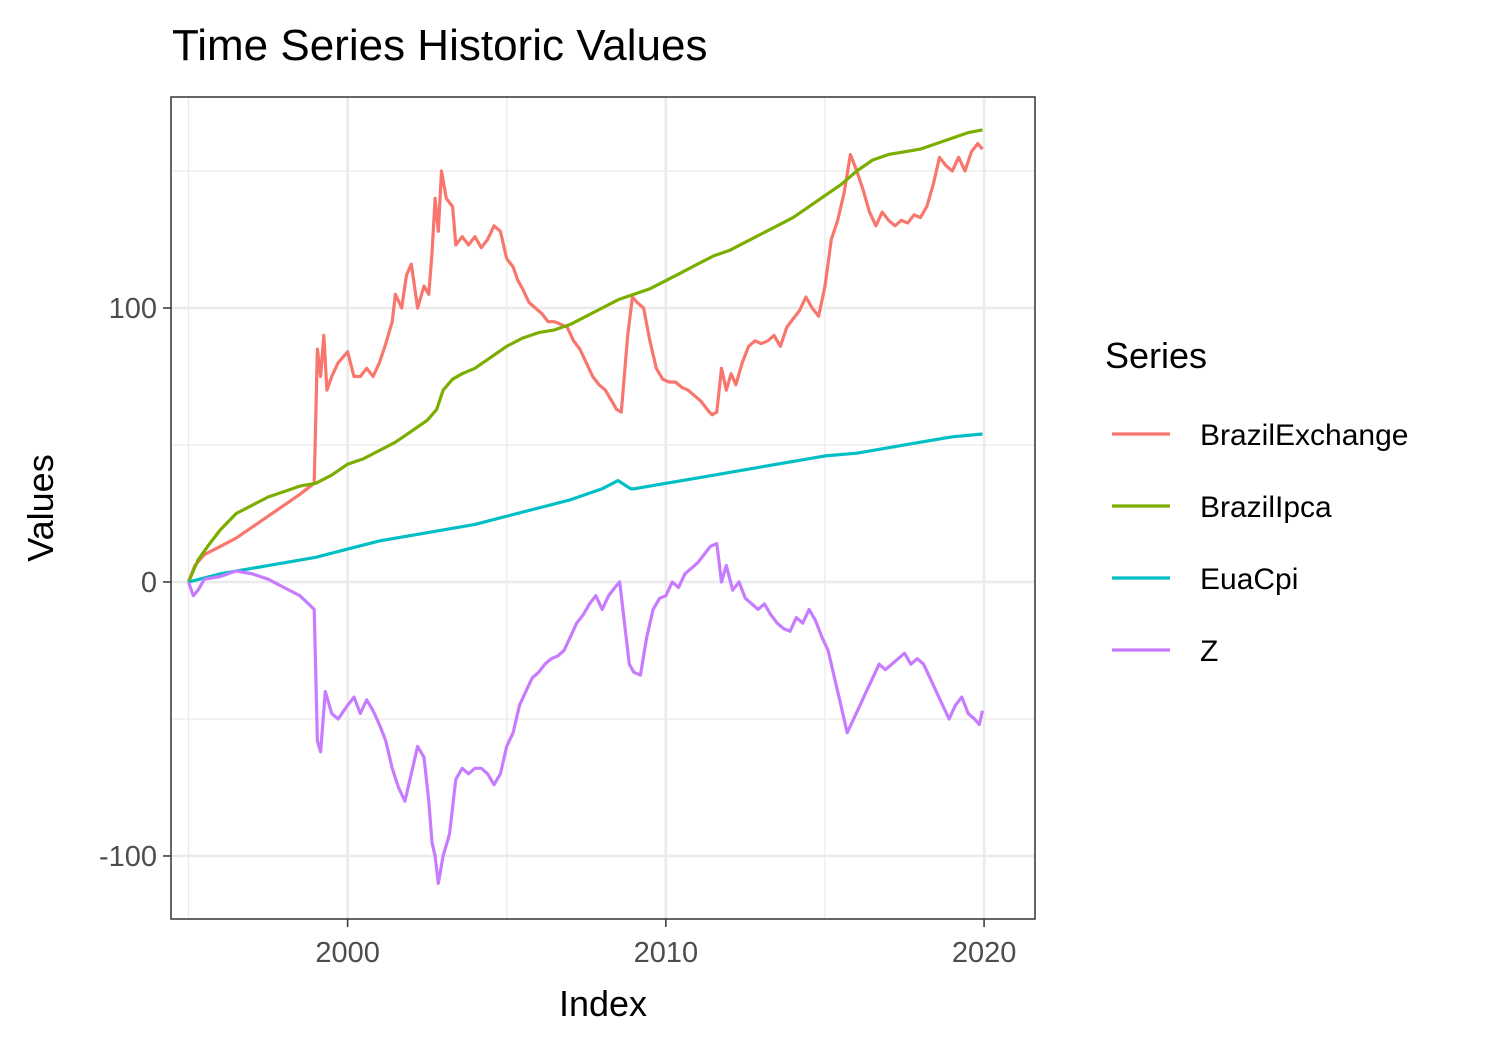  Describe the element at coordinates (133, 309) in the screenshot. I see `y-tick-label: 100` at that location.